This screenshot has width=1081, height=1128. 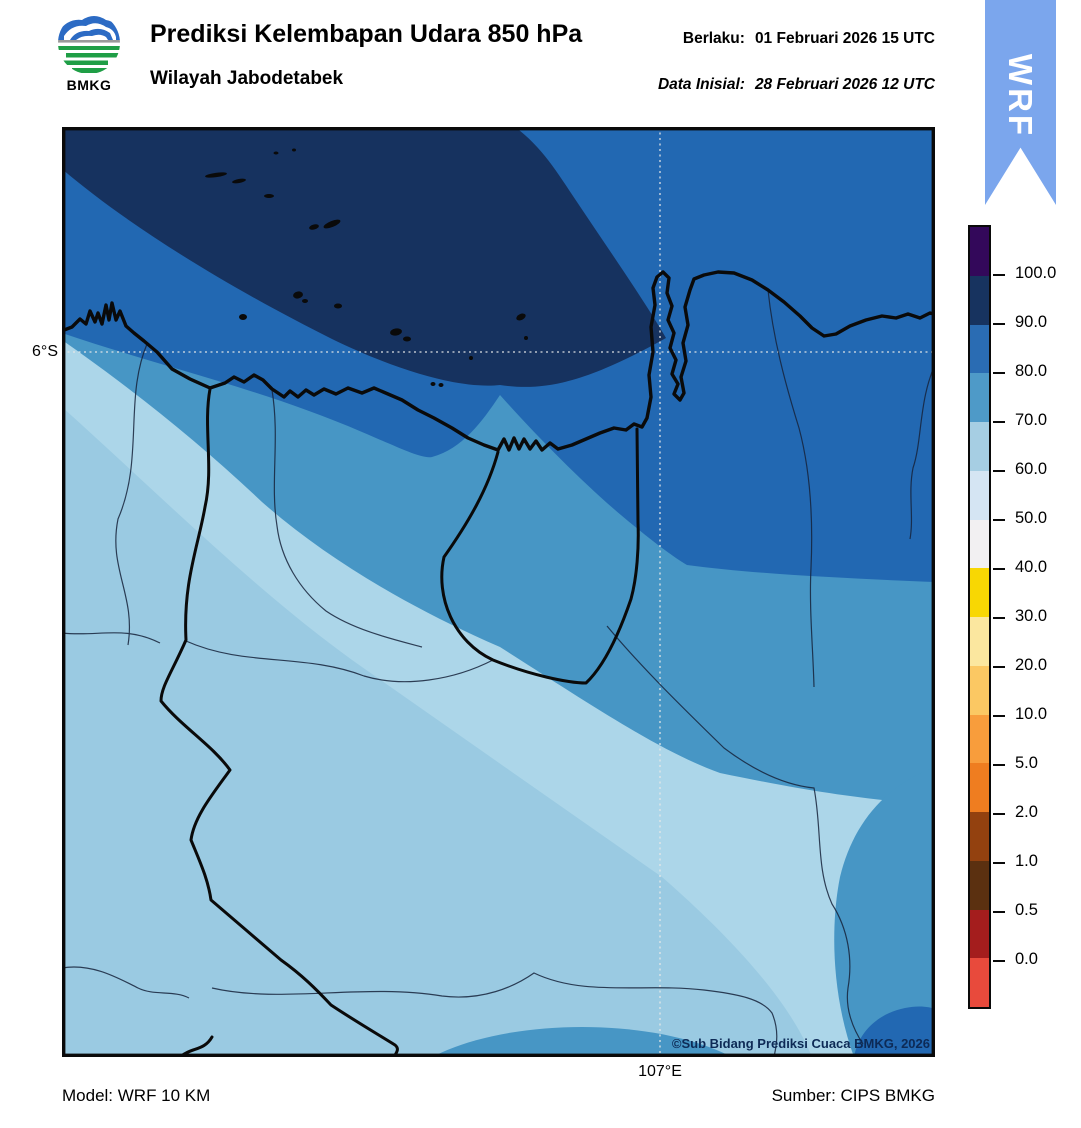 What do you see at coordinates (844, 84) in the screenshot?
I see `initial-time-value: 28 Februari 2026 12 UTC` at bounding box center [844, 84].